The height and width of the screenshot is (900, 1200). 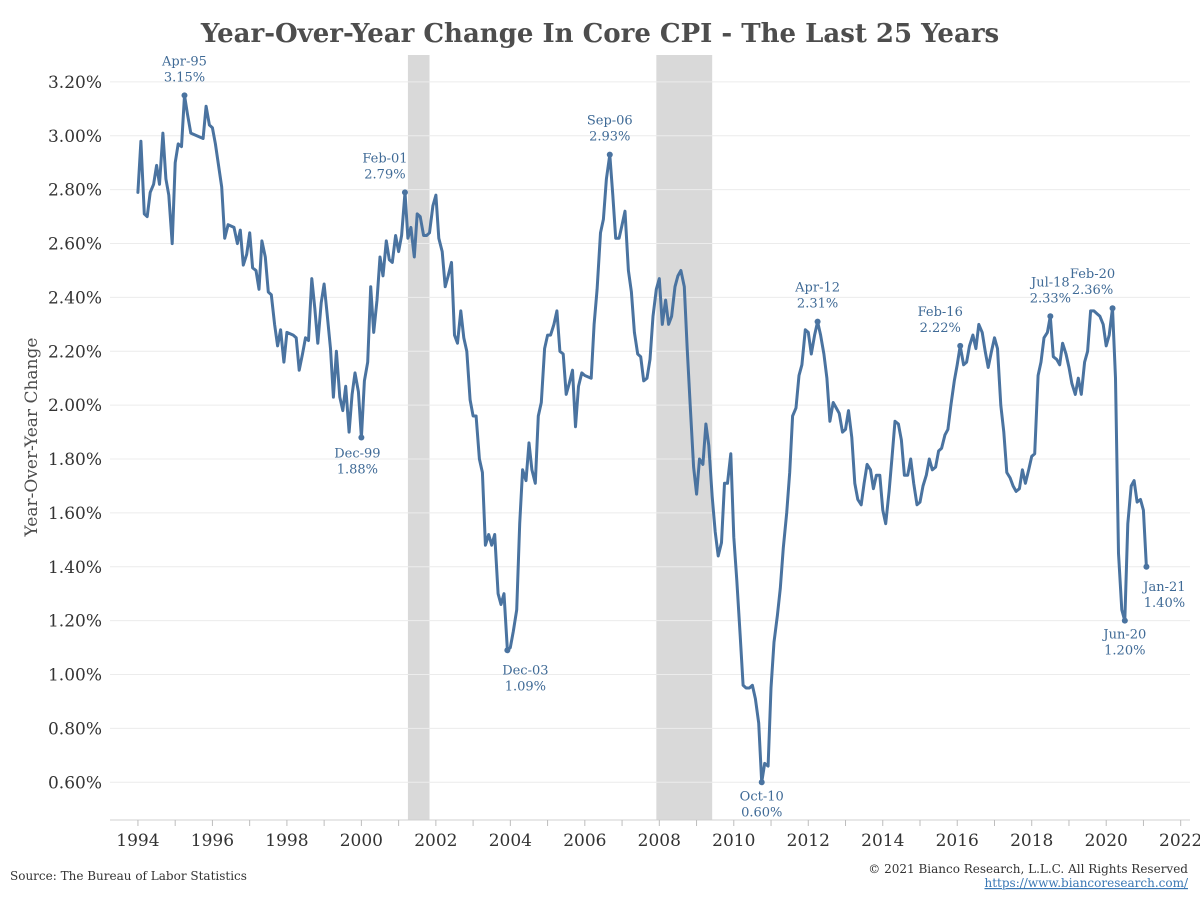 What do you see at coordinates (510, 841) in the screenshot?
I see `x-tick-label: 2004` at bounding box center [510, 841].